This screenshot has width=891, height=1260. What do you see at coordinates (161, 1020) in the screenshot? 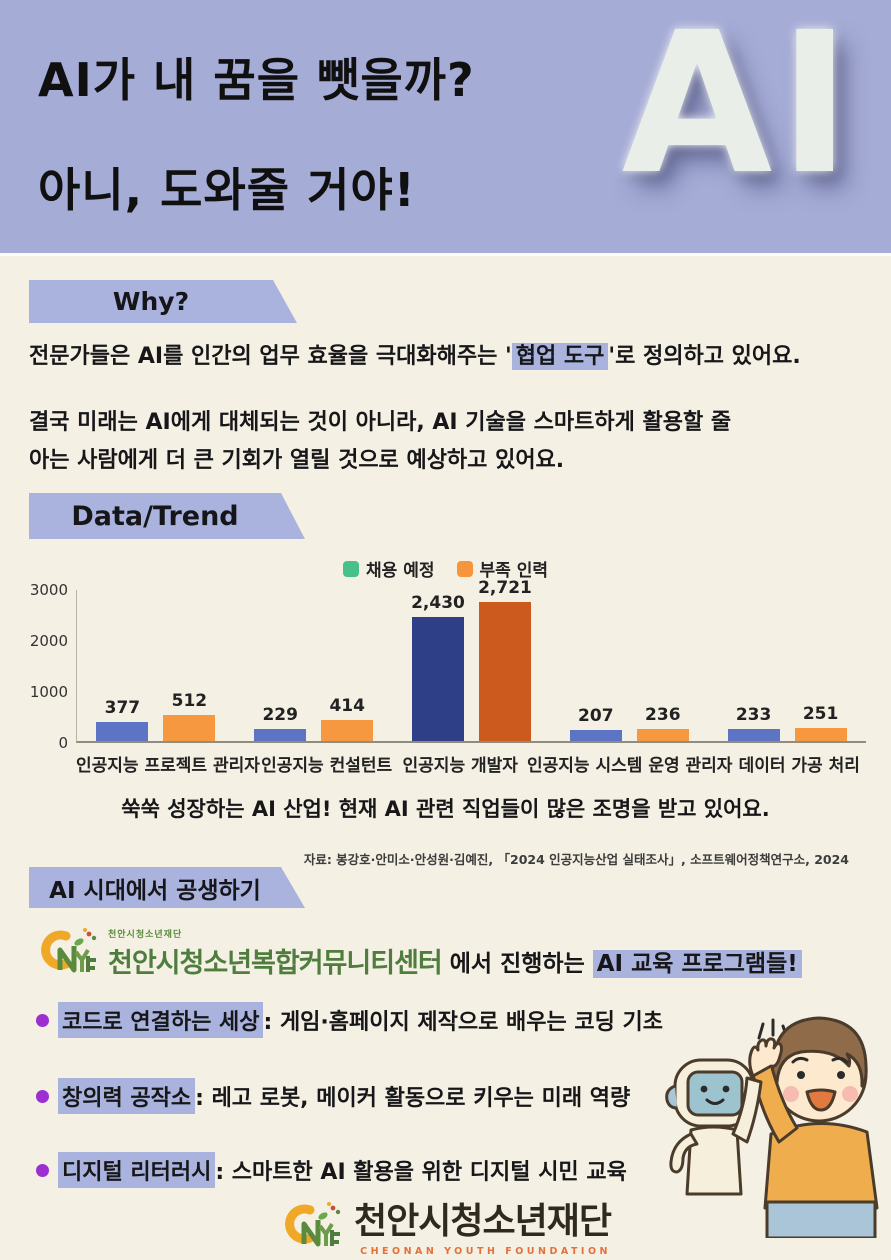
I see `program-bullet-title: 코드로 연결하는 세상` at bounding box center [161, 1020].